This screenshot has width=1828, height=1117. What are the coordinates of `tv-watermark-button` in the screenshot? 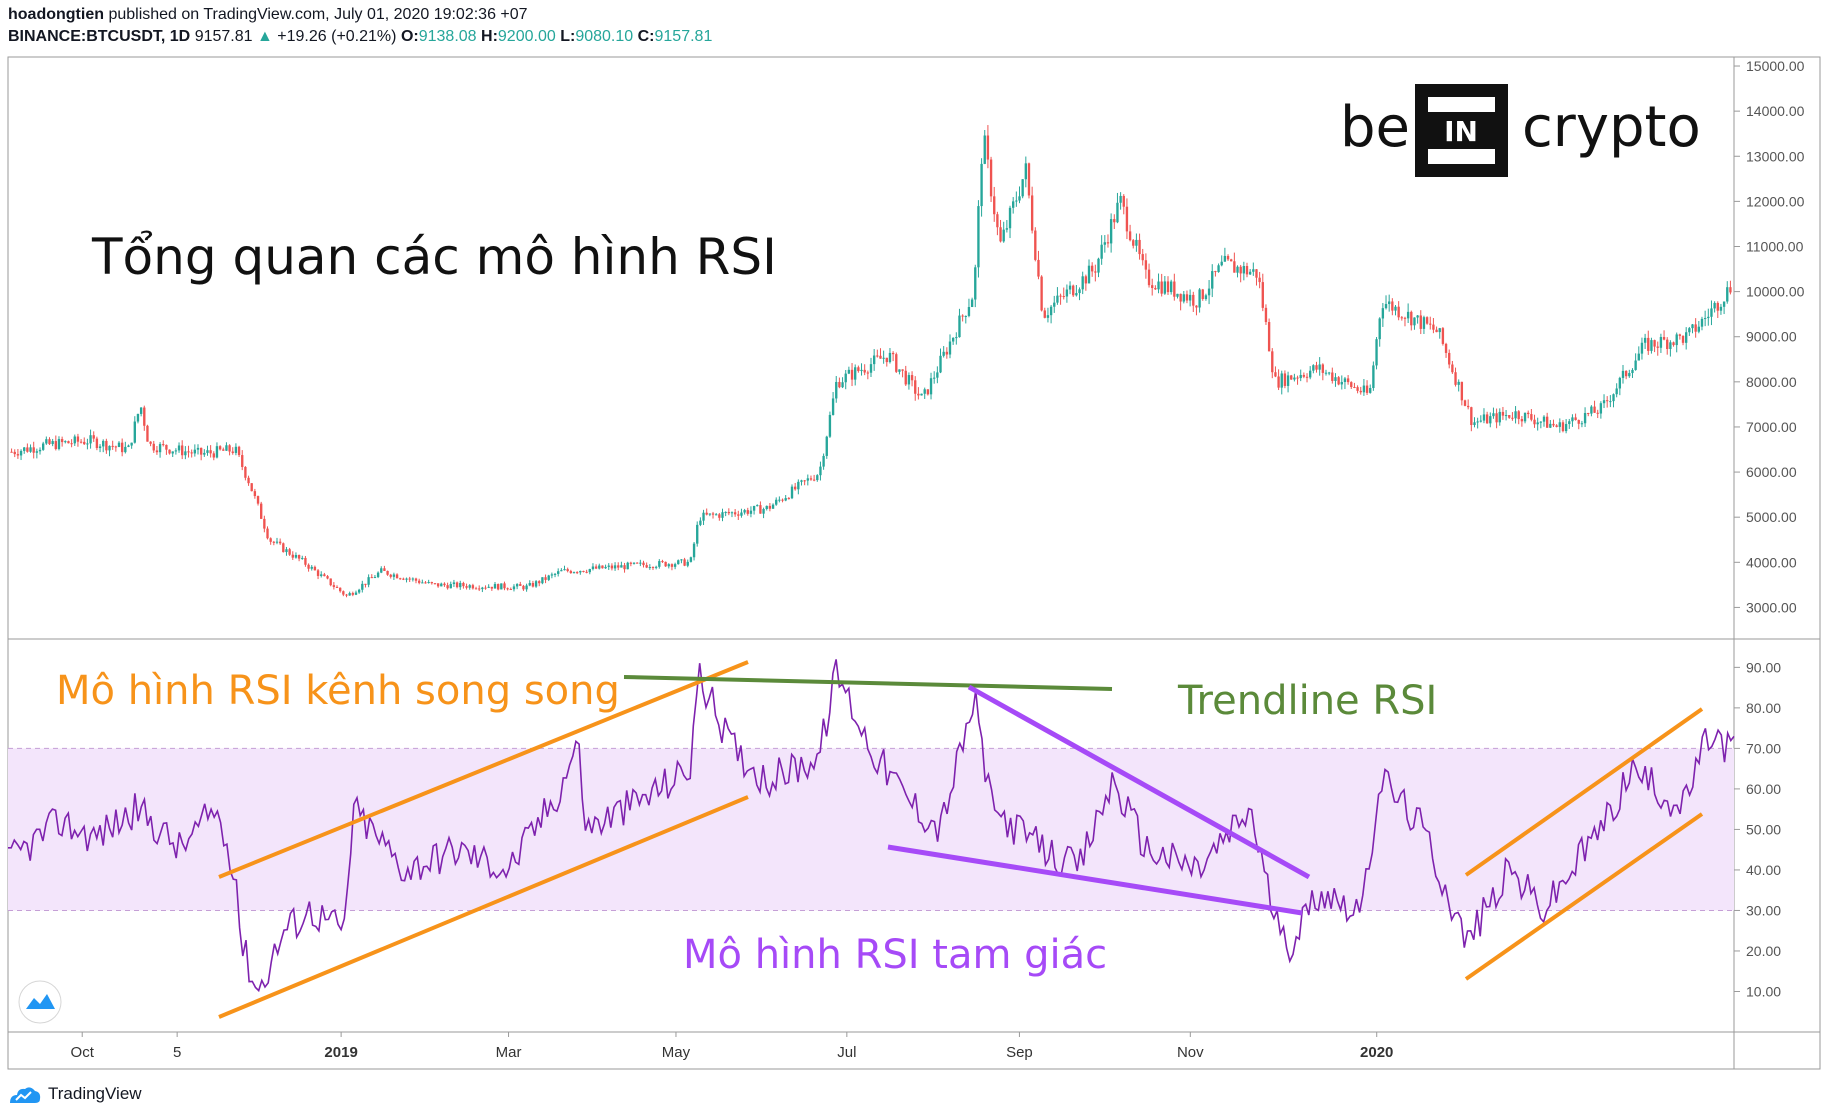 It's located at (40, 1002).